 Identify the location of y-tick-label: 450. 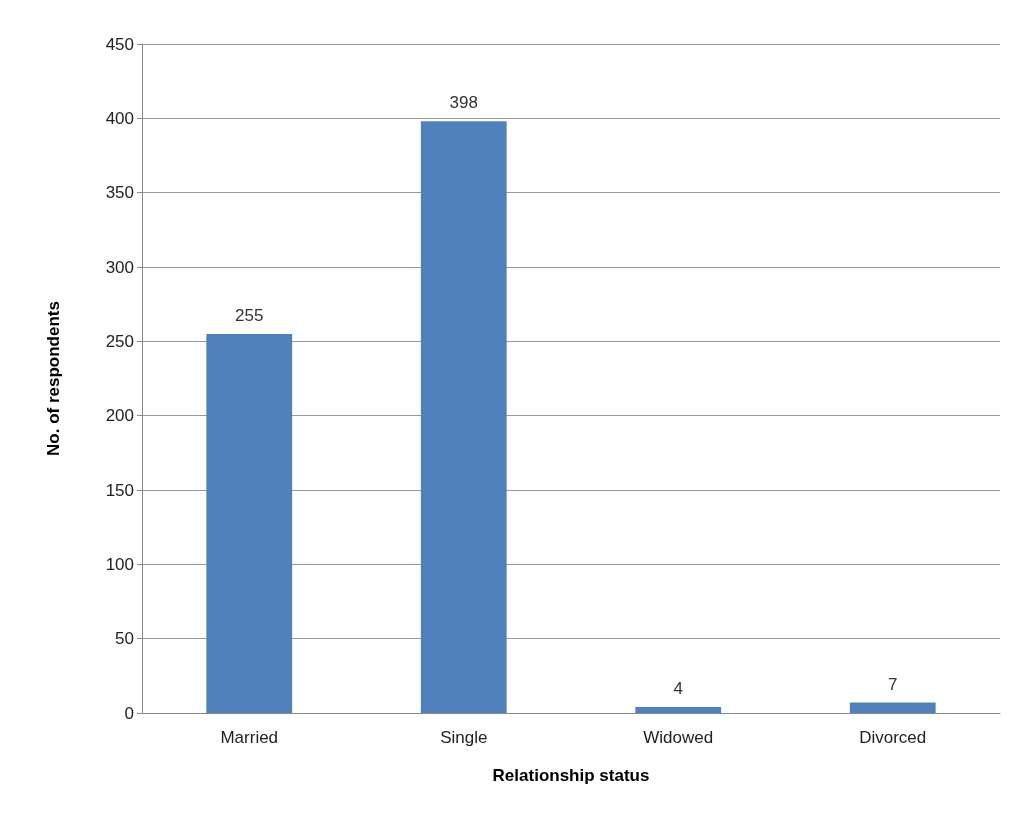
(119, 44).